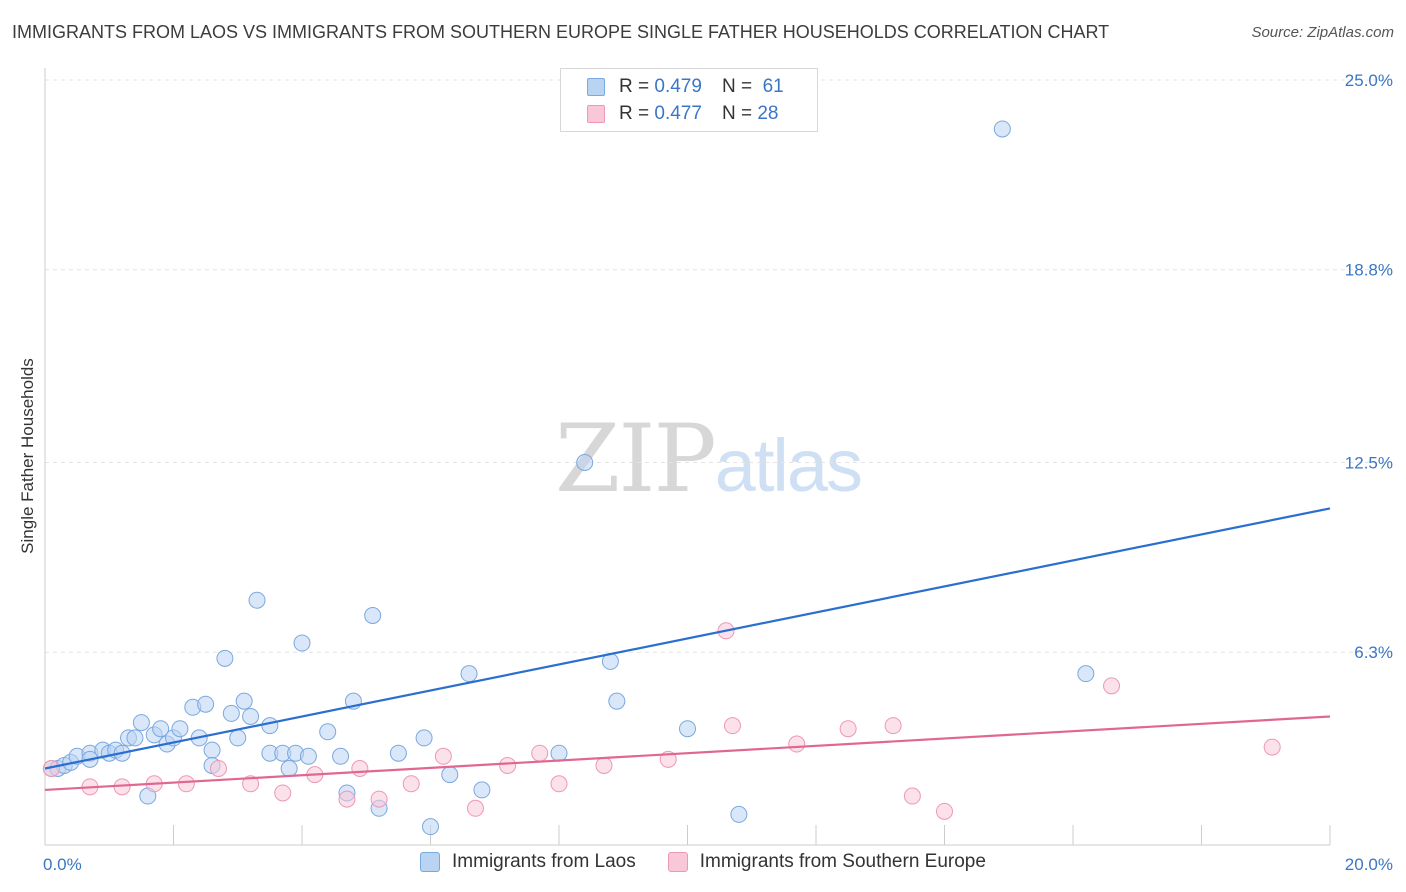  Describe the element at coordinates (1369, 463) in the screenshot. I see `y-tick-label: 12.5%` at that location.